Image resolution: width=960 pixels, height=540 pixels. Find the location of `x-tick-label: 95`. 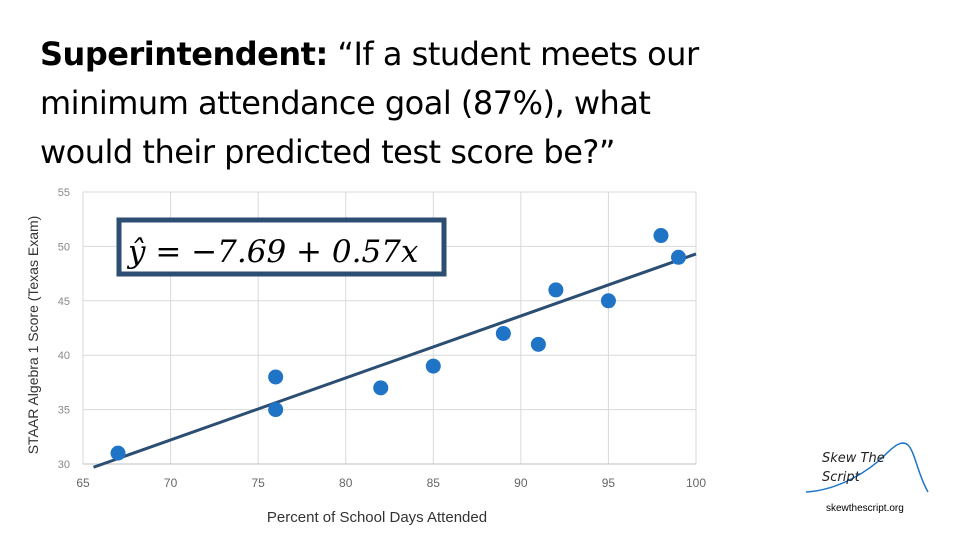

x-tick-label: 95 is located at coordinates (609, 483).